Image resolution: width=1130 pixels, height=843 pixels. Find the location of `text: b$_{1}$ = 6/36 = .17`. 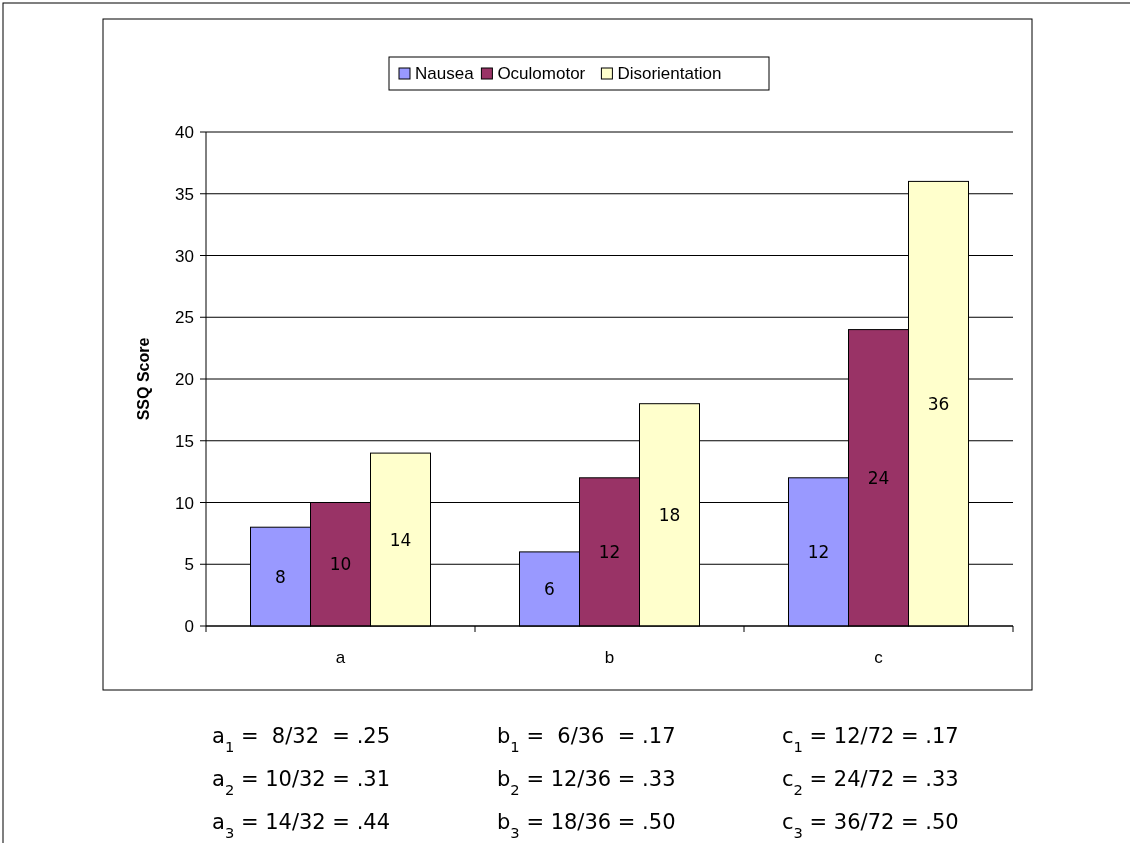

text: b$_{1}$ = 6/36 = .17 is located at coordinates (586, 739).